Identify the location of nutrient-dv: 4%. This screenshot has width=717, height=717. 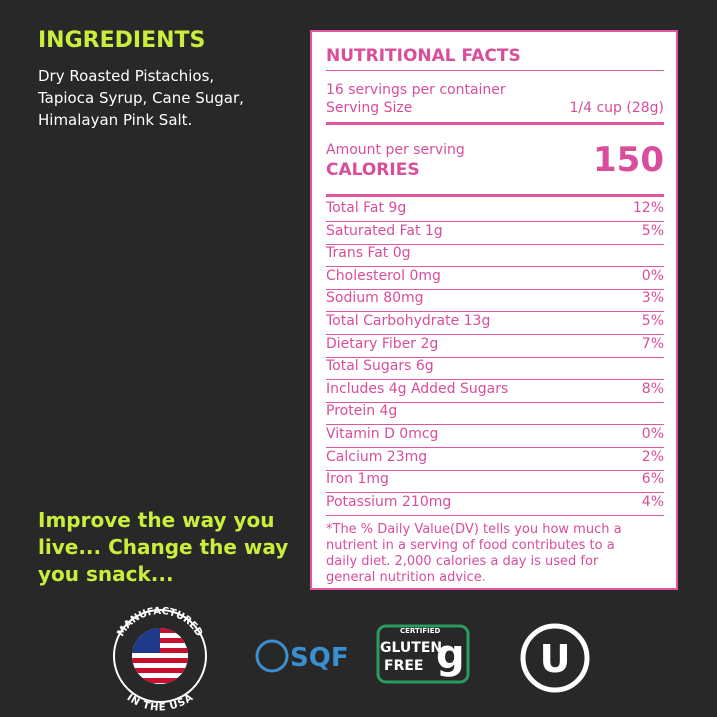
(652, 501).